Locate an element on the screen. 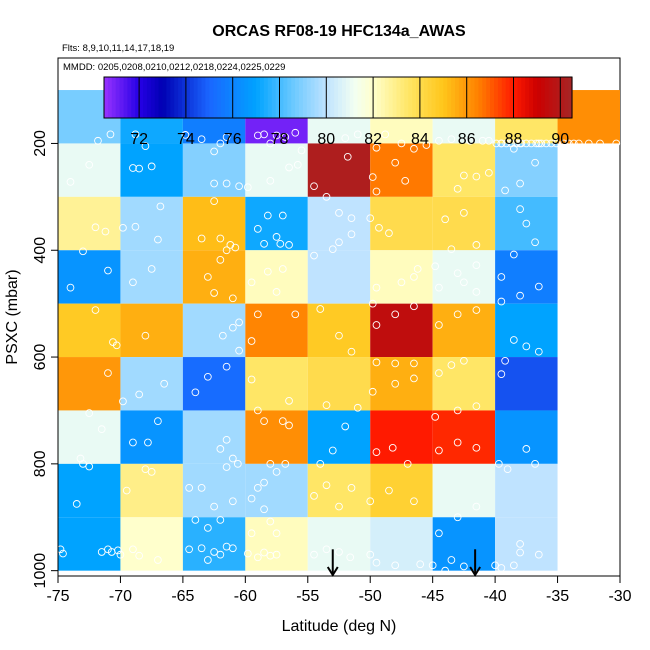 The image size is (650, 650). x-axis-label: Latitude (deg N) is located at coordinates (339, 626).